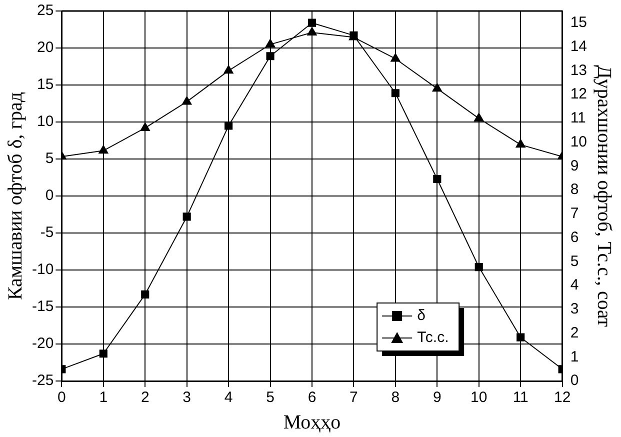  What do you see at coordinates (437, 397) in the screenshot?
I see `x-tick-label: 9` at bounding box center [437, 397].